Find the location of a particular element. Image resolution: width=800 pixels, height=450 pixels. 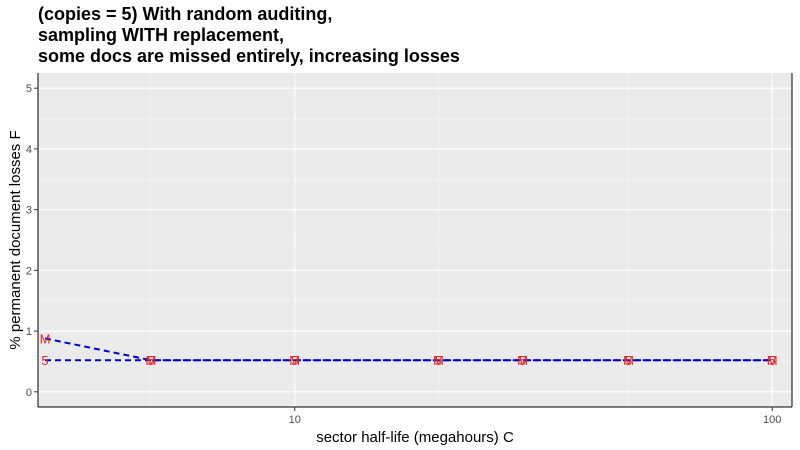

chart-title-line-1: (copies = 5) With random auditing, is located at coordinates (185, 14).